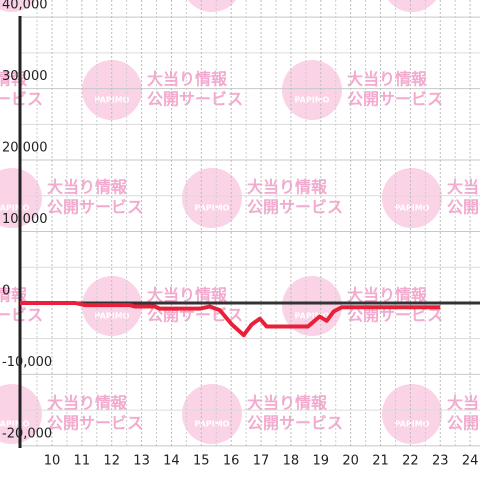 The height and width of the screenshot is (480, 480). Describe the element at coordinates (25, 76) in the screenshot. I see `y-tick-label: 30,000` at that location.